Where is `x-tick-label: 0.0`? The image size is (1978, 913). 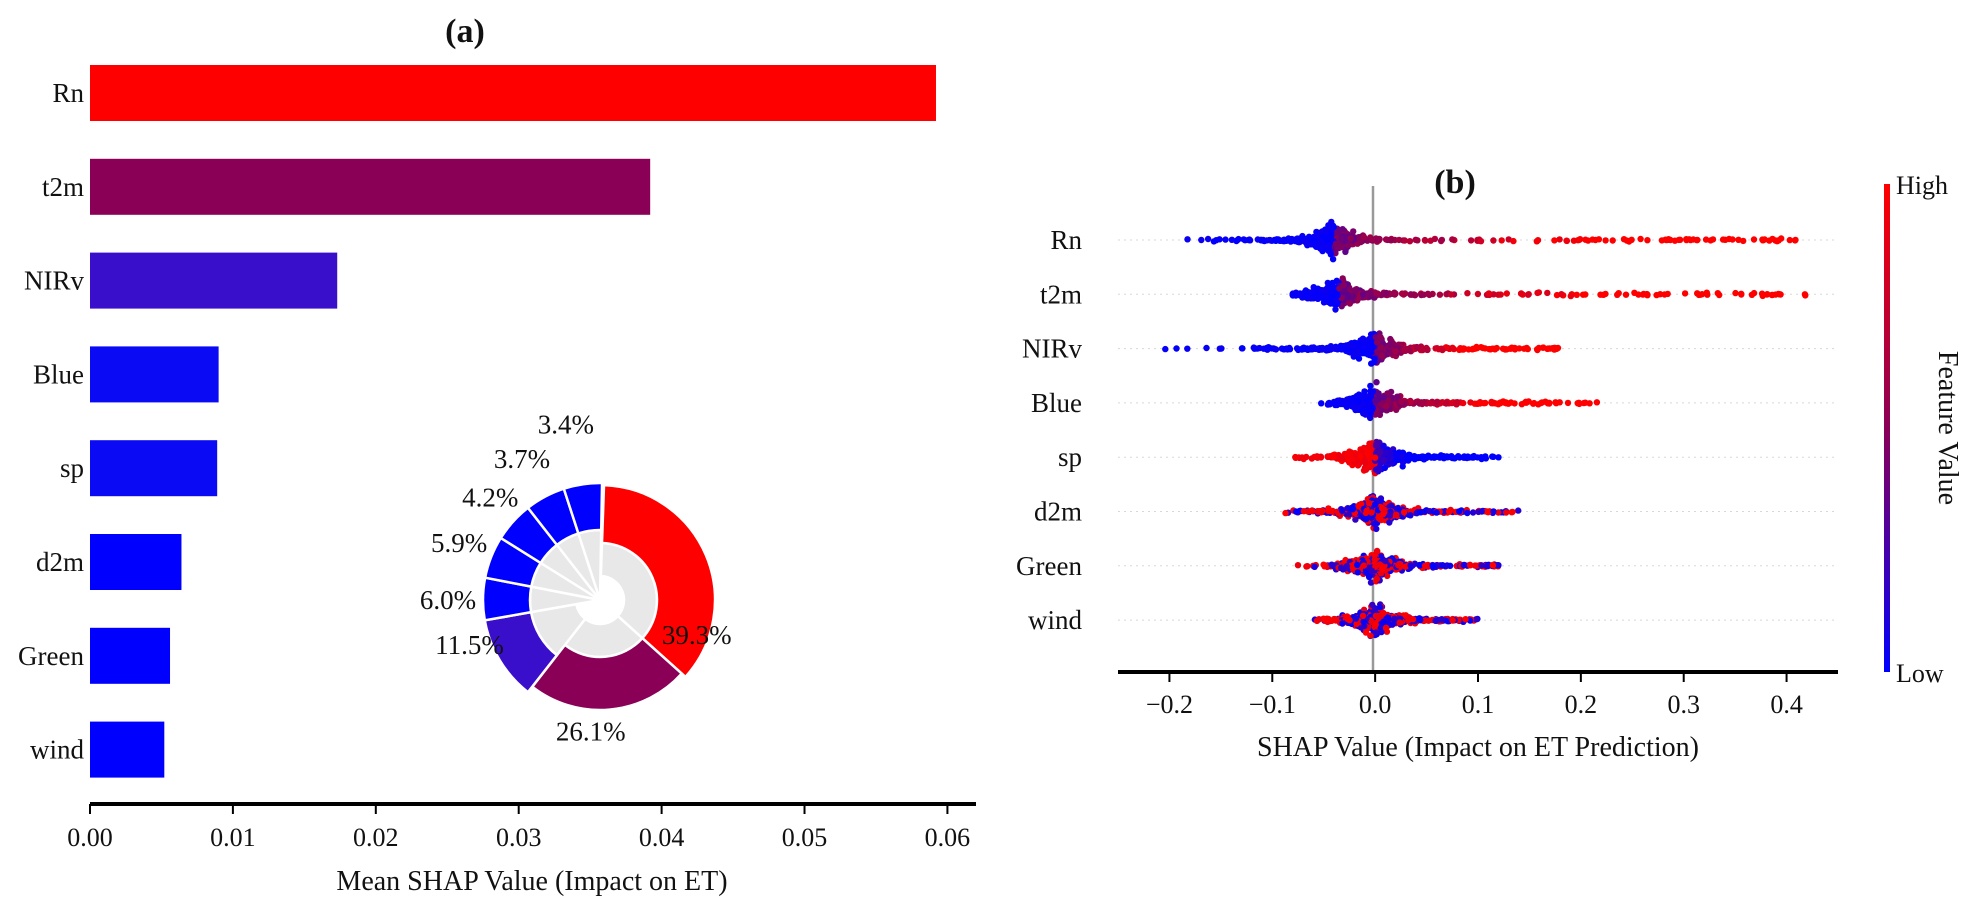 x-tick-label: 0.0 is located at coordinates (1375, 704).